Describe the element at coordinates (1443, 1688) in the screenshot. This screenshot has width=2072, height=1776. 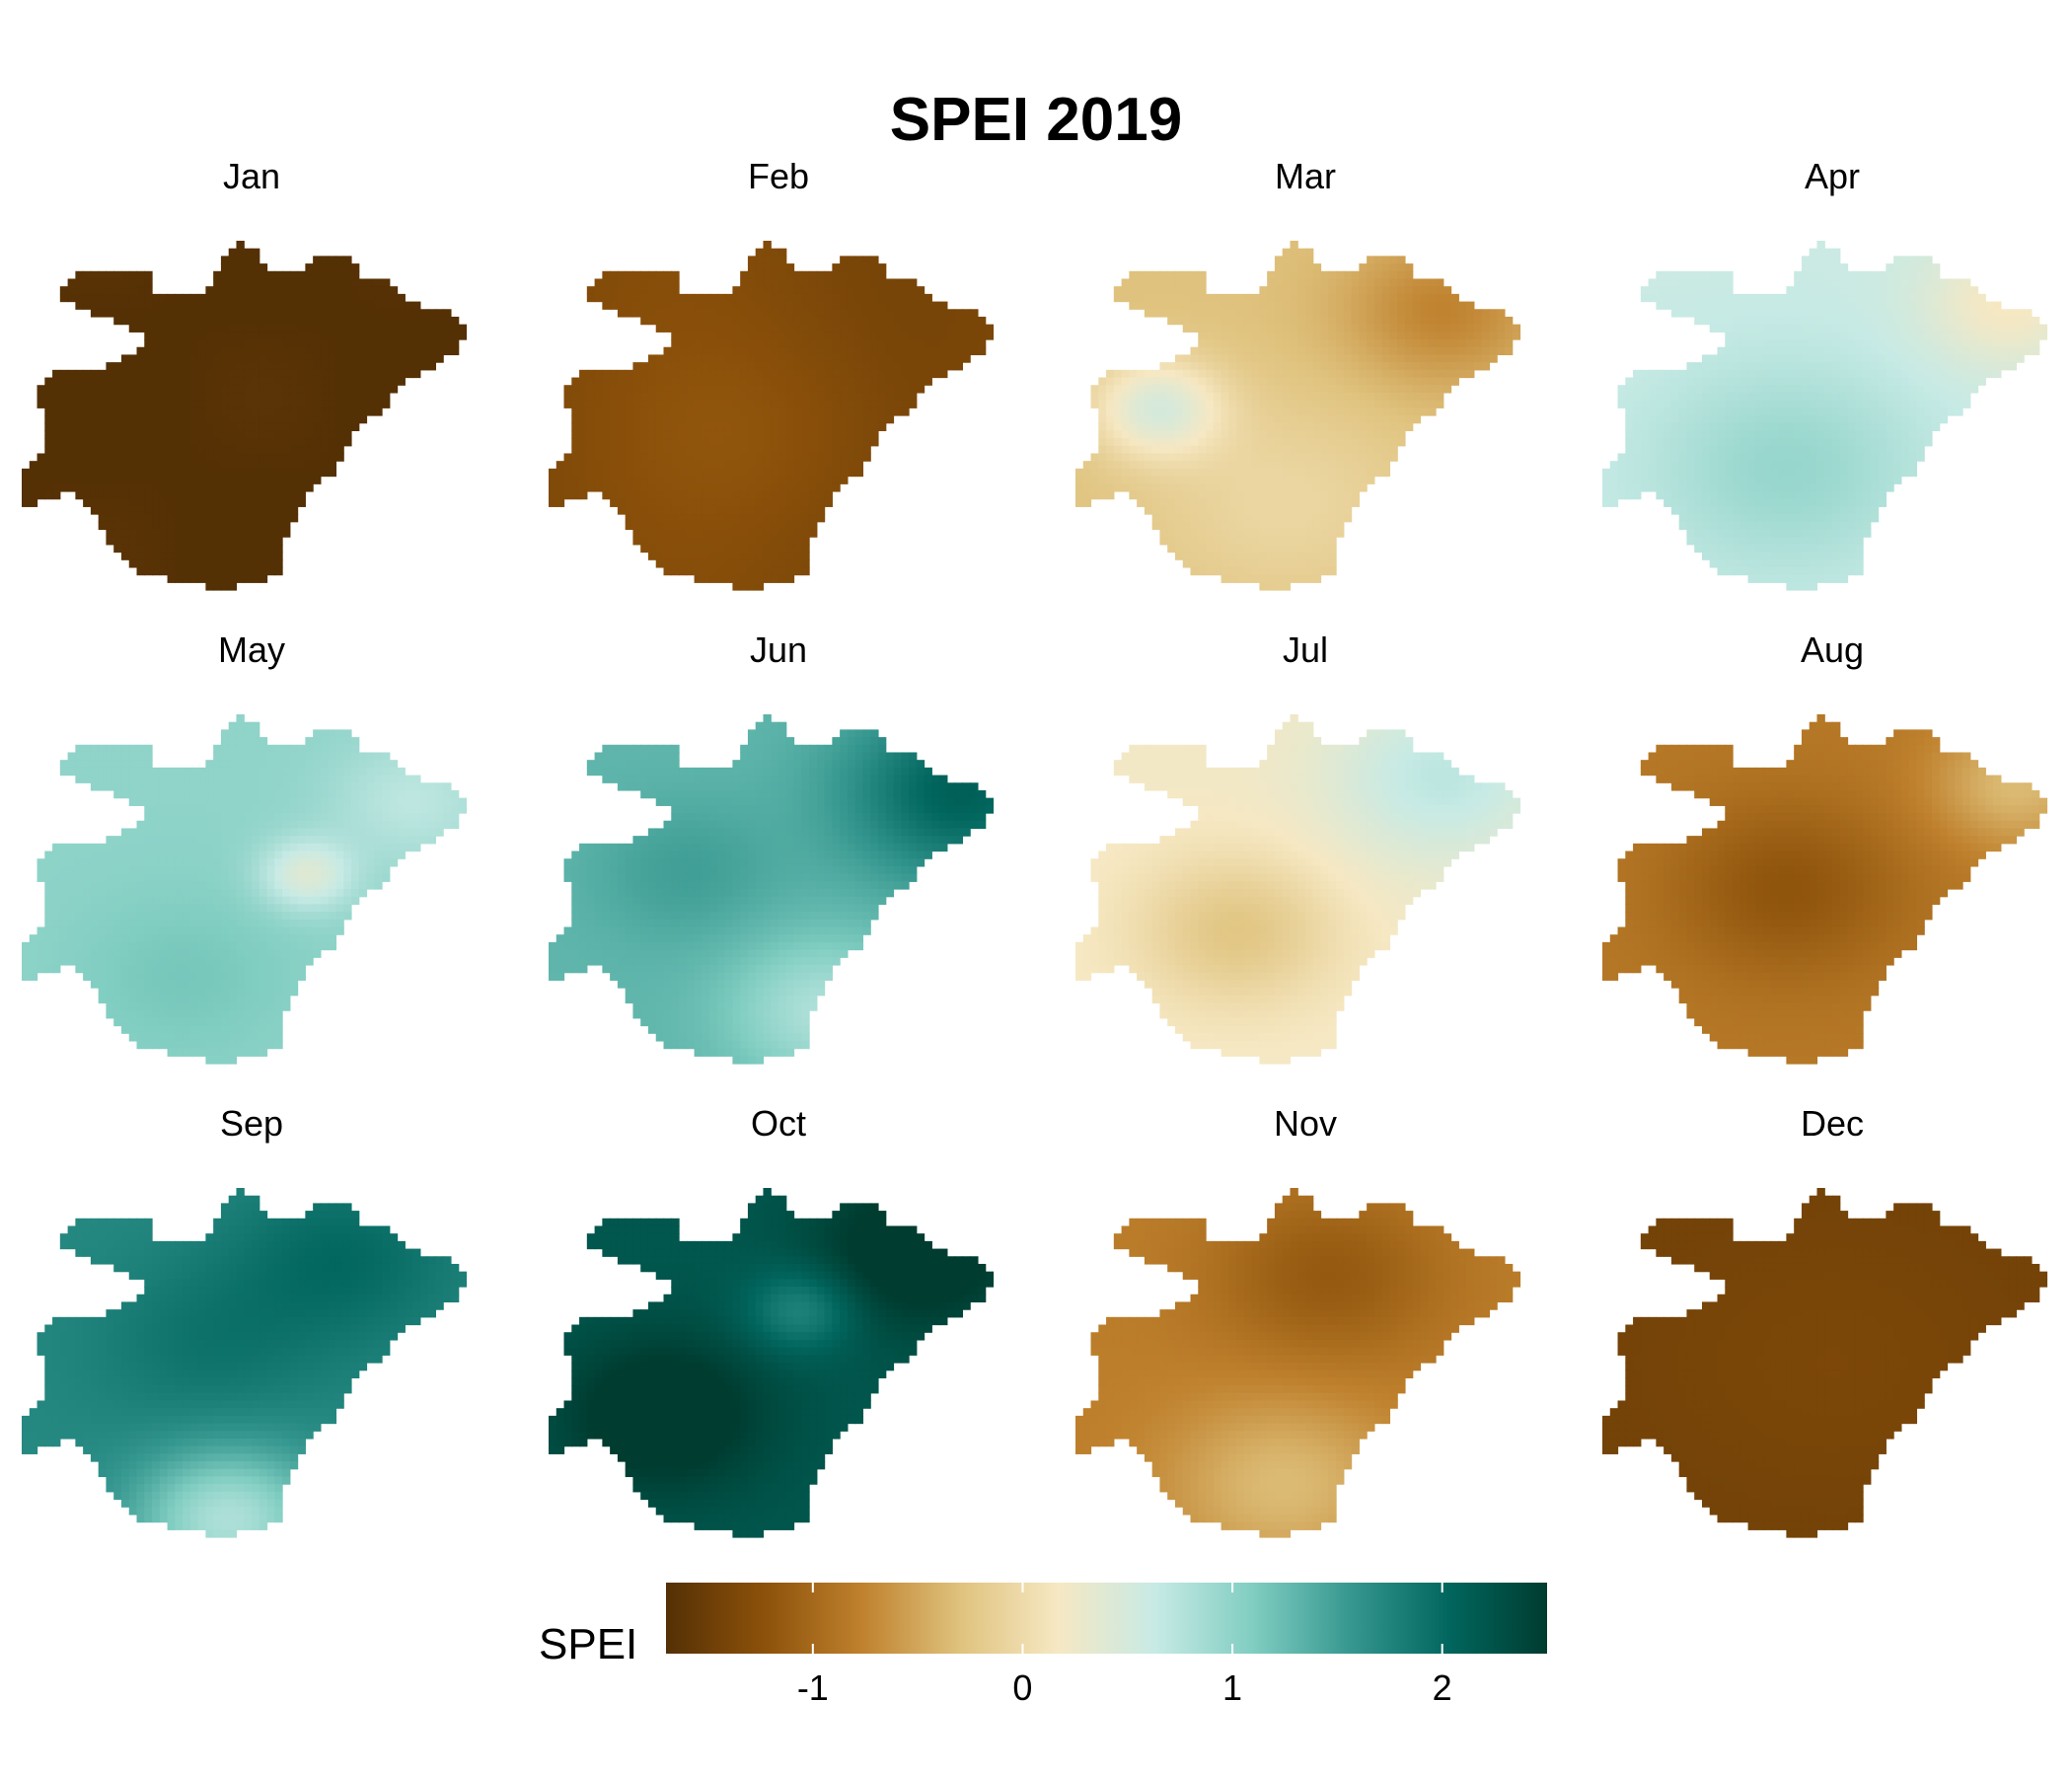
I see `colorbar-tick-label: 2` at that location.